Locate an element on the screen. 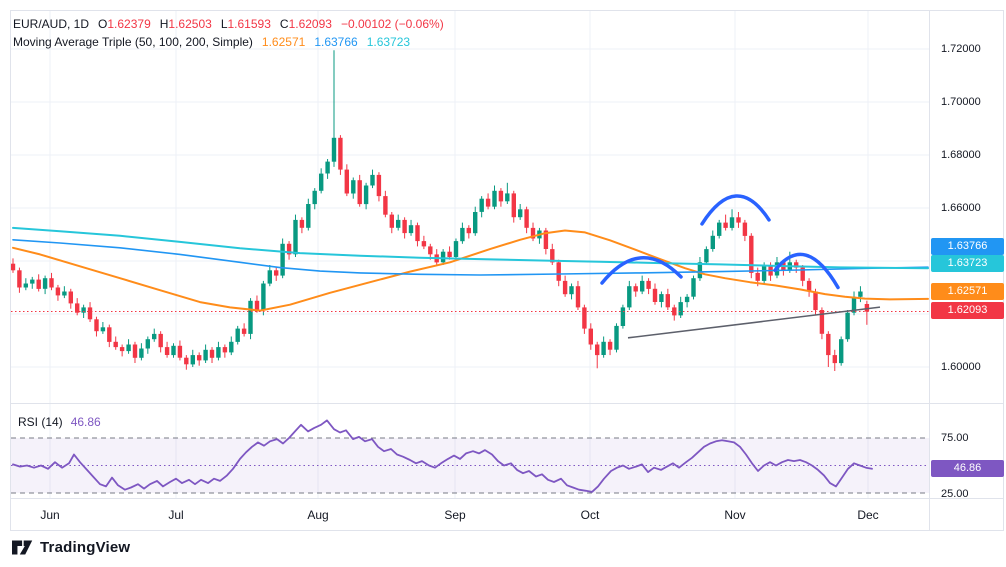 The width and height of the screenshot is (1006, 567). neckline-trendline is located at coordinates (754, 322).